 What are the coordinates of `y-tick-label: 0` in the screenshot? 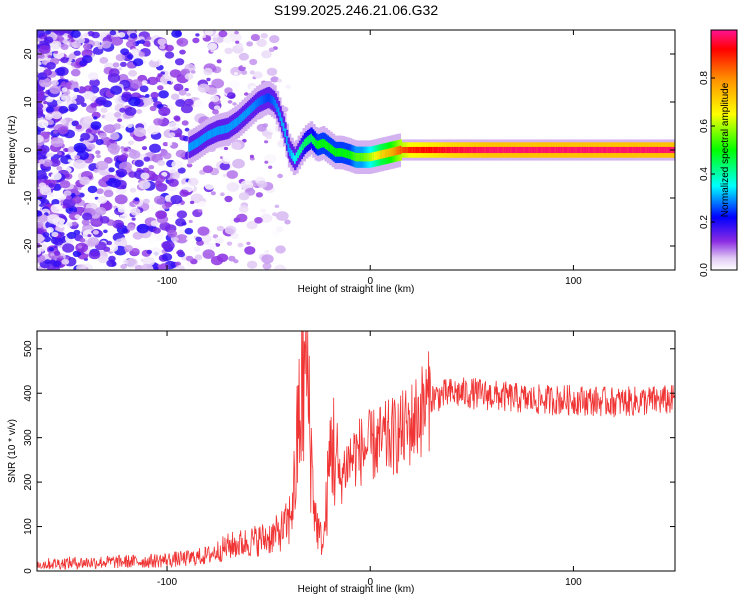 It's located at (28, 571).